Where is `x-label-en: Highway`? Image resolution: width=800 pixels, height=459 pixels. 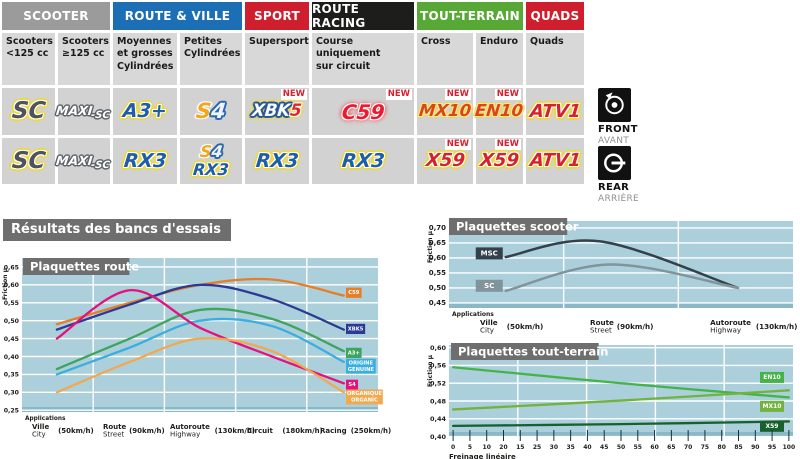 x-label-en: Highway is located at coordinates (185, 435).